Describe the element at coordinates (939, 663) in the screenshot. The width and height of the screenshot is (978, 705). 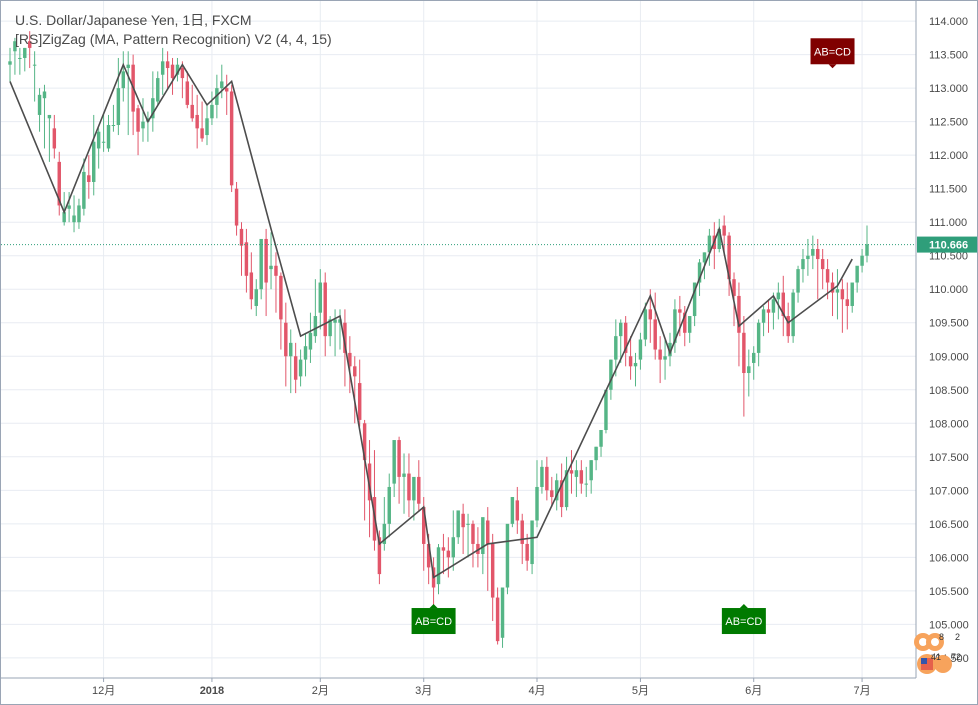
I see `flag-badge-icon: 41 72` at that location.